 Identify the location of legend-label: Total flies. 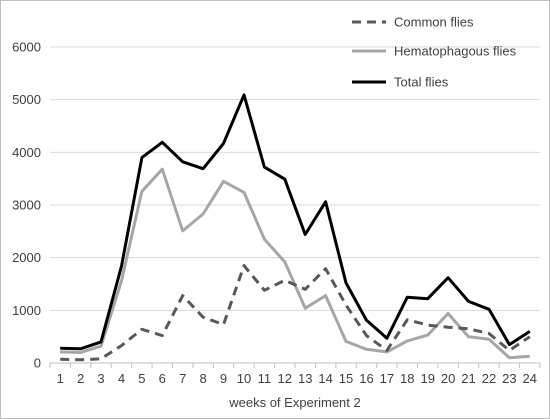
(421, 82).